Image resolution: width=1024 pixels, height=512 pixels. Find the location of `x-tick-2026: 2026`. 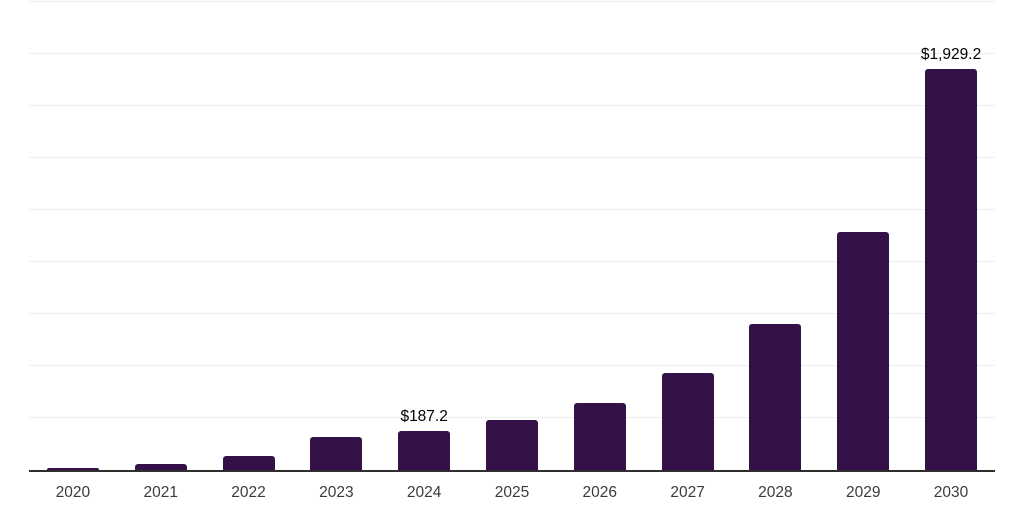

x-tick-2026: 2026 is located at coordinates (600, 492).